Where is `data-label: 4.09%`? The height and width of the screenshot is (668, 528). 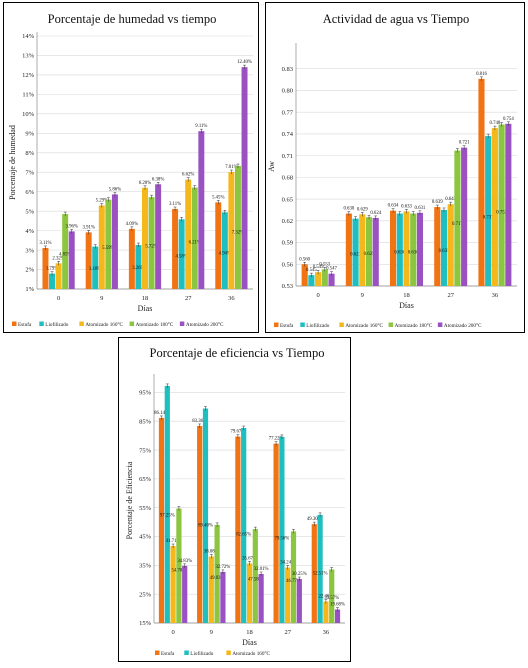
data-label: 4.09% is located at coordinates (132, 224).